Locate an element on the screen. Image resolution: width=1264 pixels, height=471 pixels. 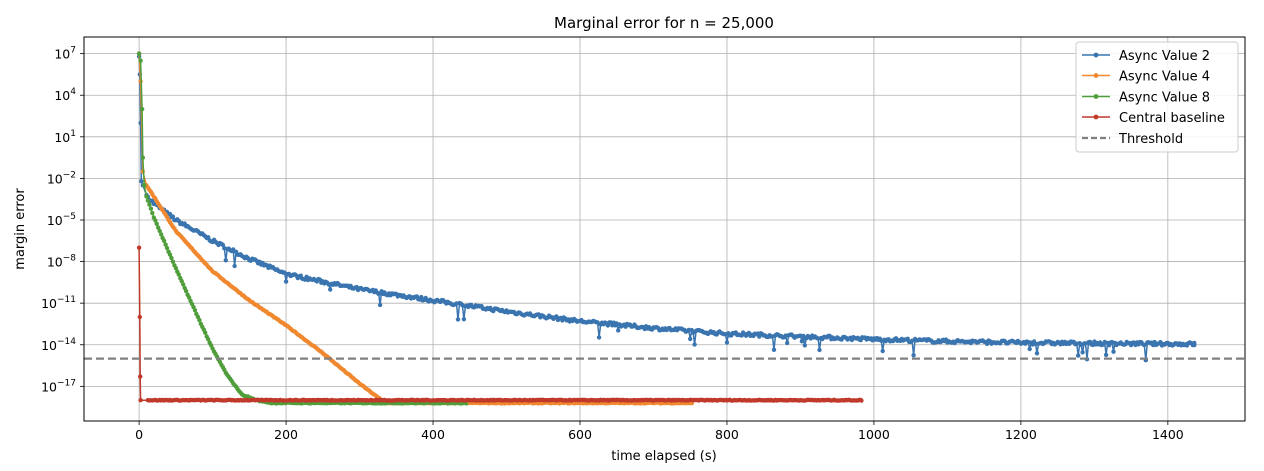
y-tick-exponent: −2 is located at coordinates (69, 175).